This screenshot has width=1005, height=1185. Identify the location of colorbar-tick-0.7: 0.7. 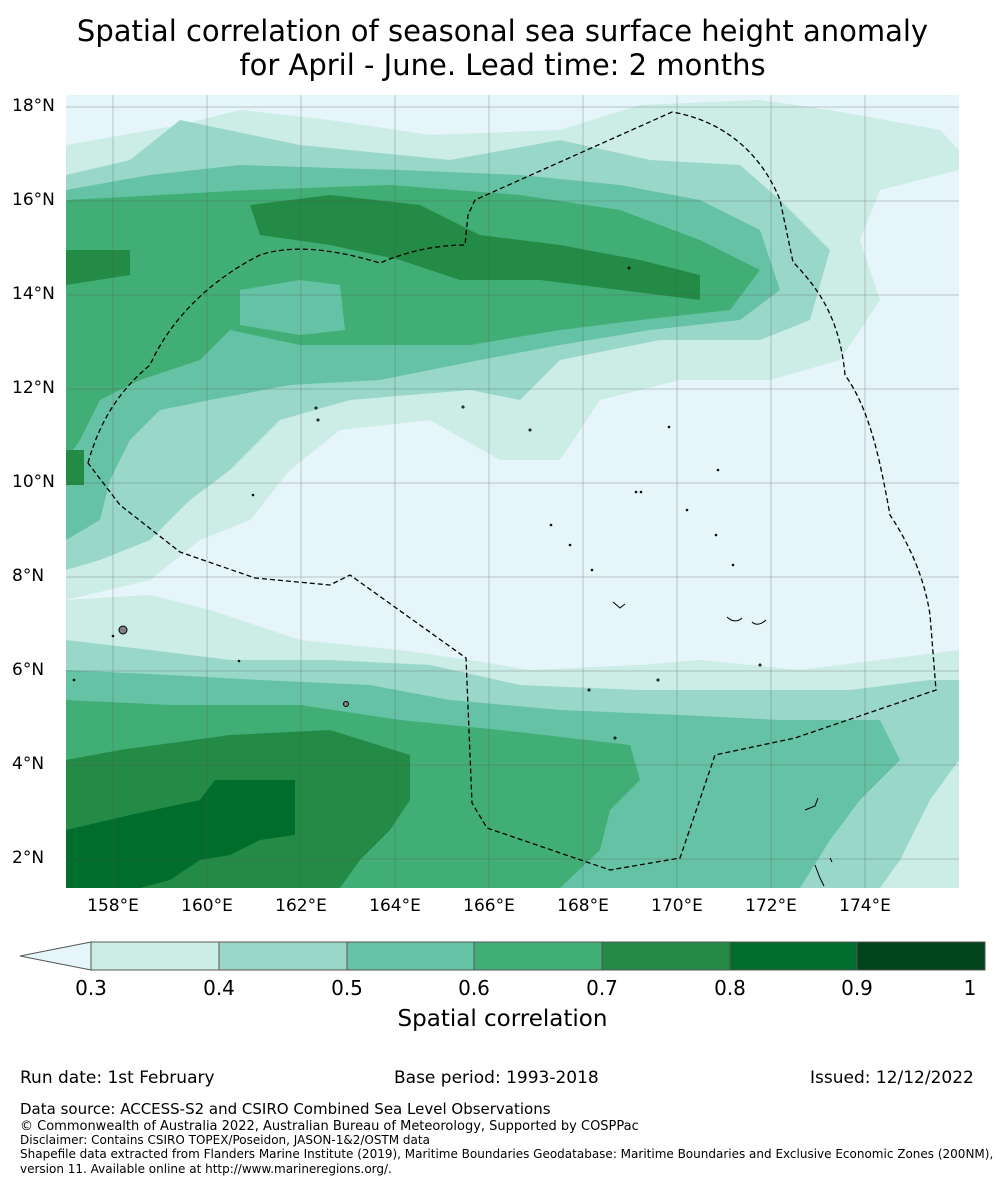
(602, 988).